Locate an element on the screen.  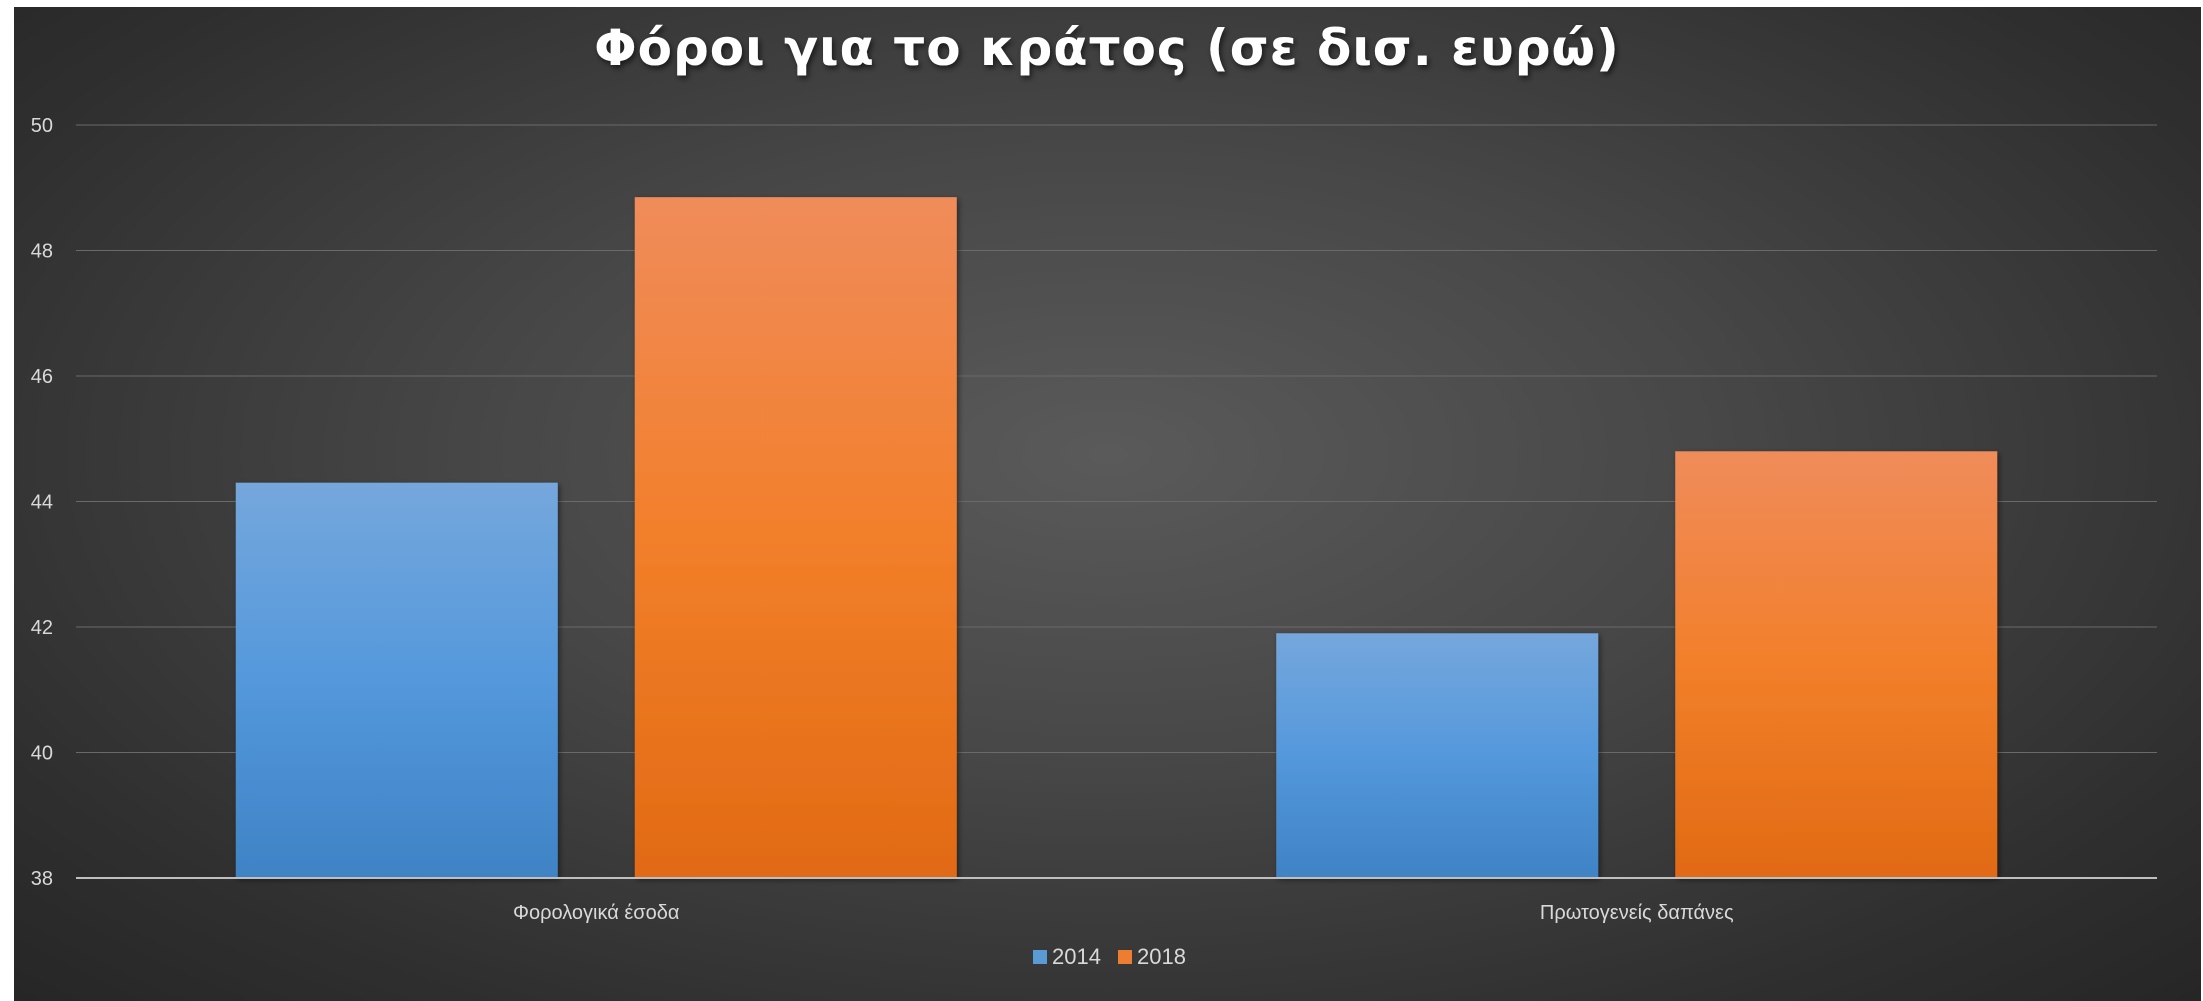
chart-title: Φόροι για το κράτος (σε δισ. ευρώ) is located at coordinates (1107, 48).